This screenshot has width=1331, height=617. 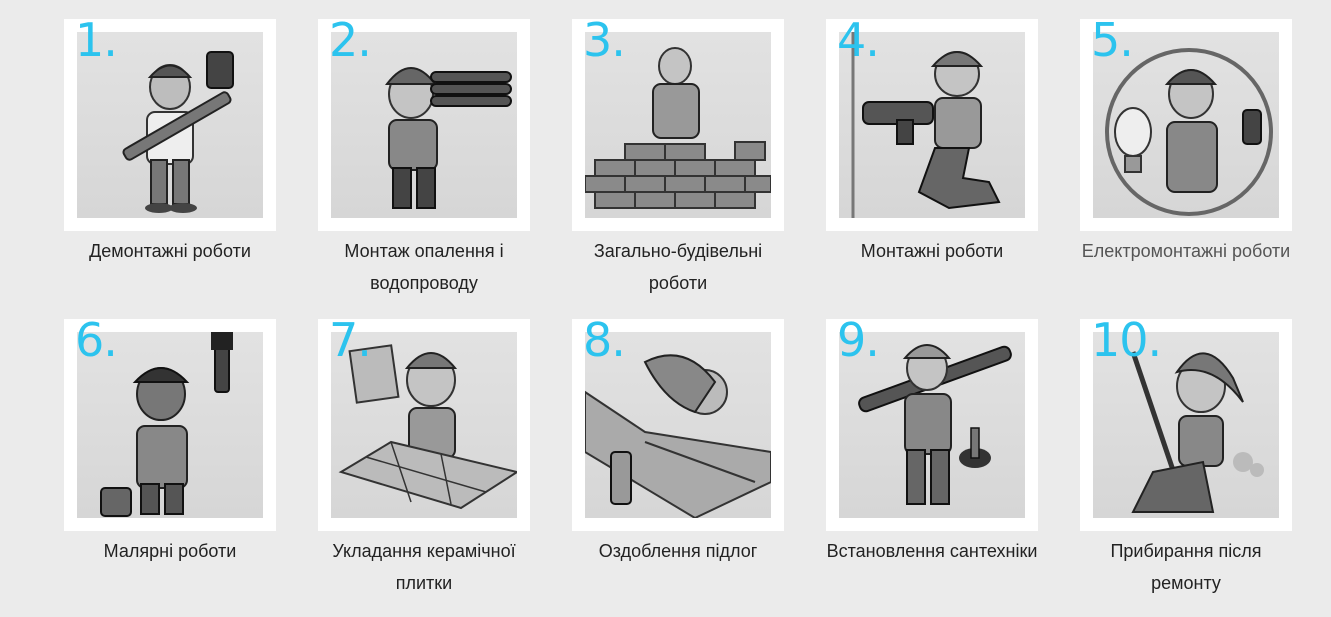 I want to click on service-label: Монтаж опалення і водопроводу, so click(x=424, y=267).